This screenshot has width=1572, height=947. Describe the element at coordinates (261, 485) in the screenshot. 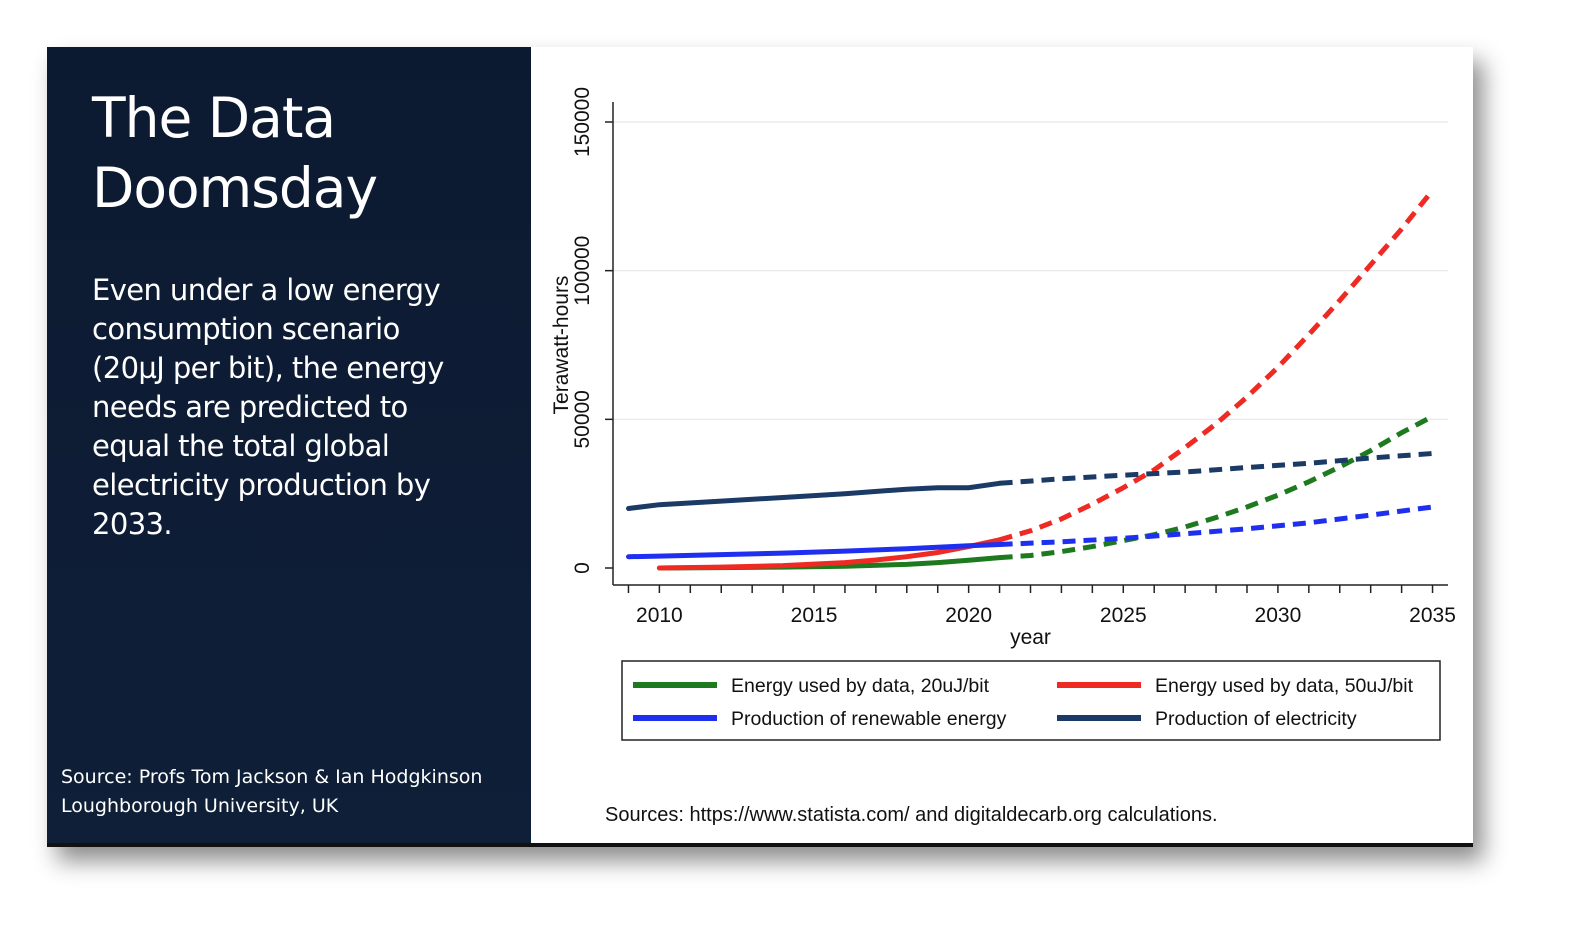

I see `body-line: electricity production by` at that location.